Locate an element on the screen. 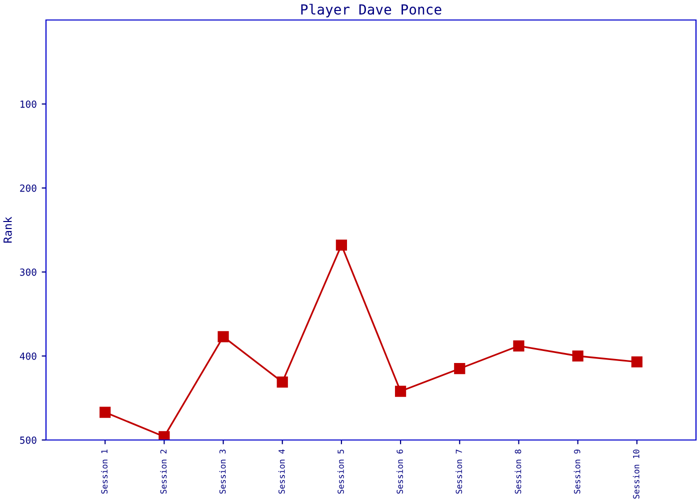 The image size is (700, 500). y-tick-label: 400 is located at coordinates (28, 356).